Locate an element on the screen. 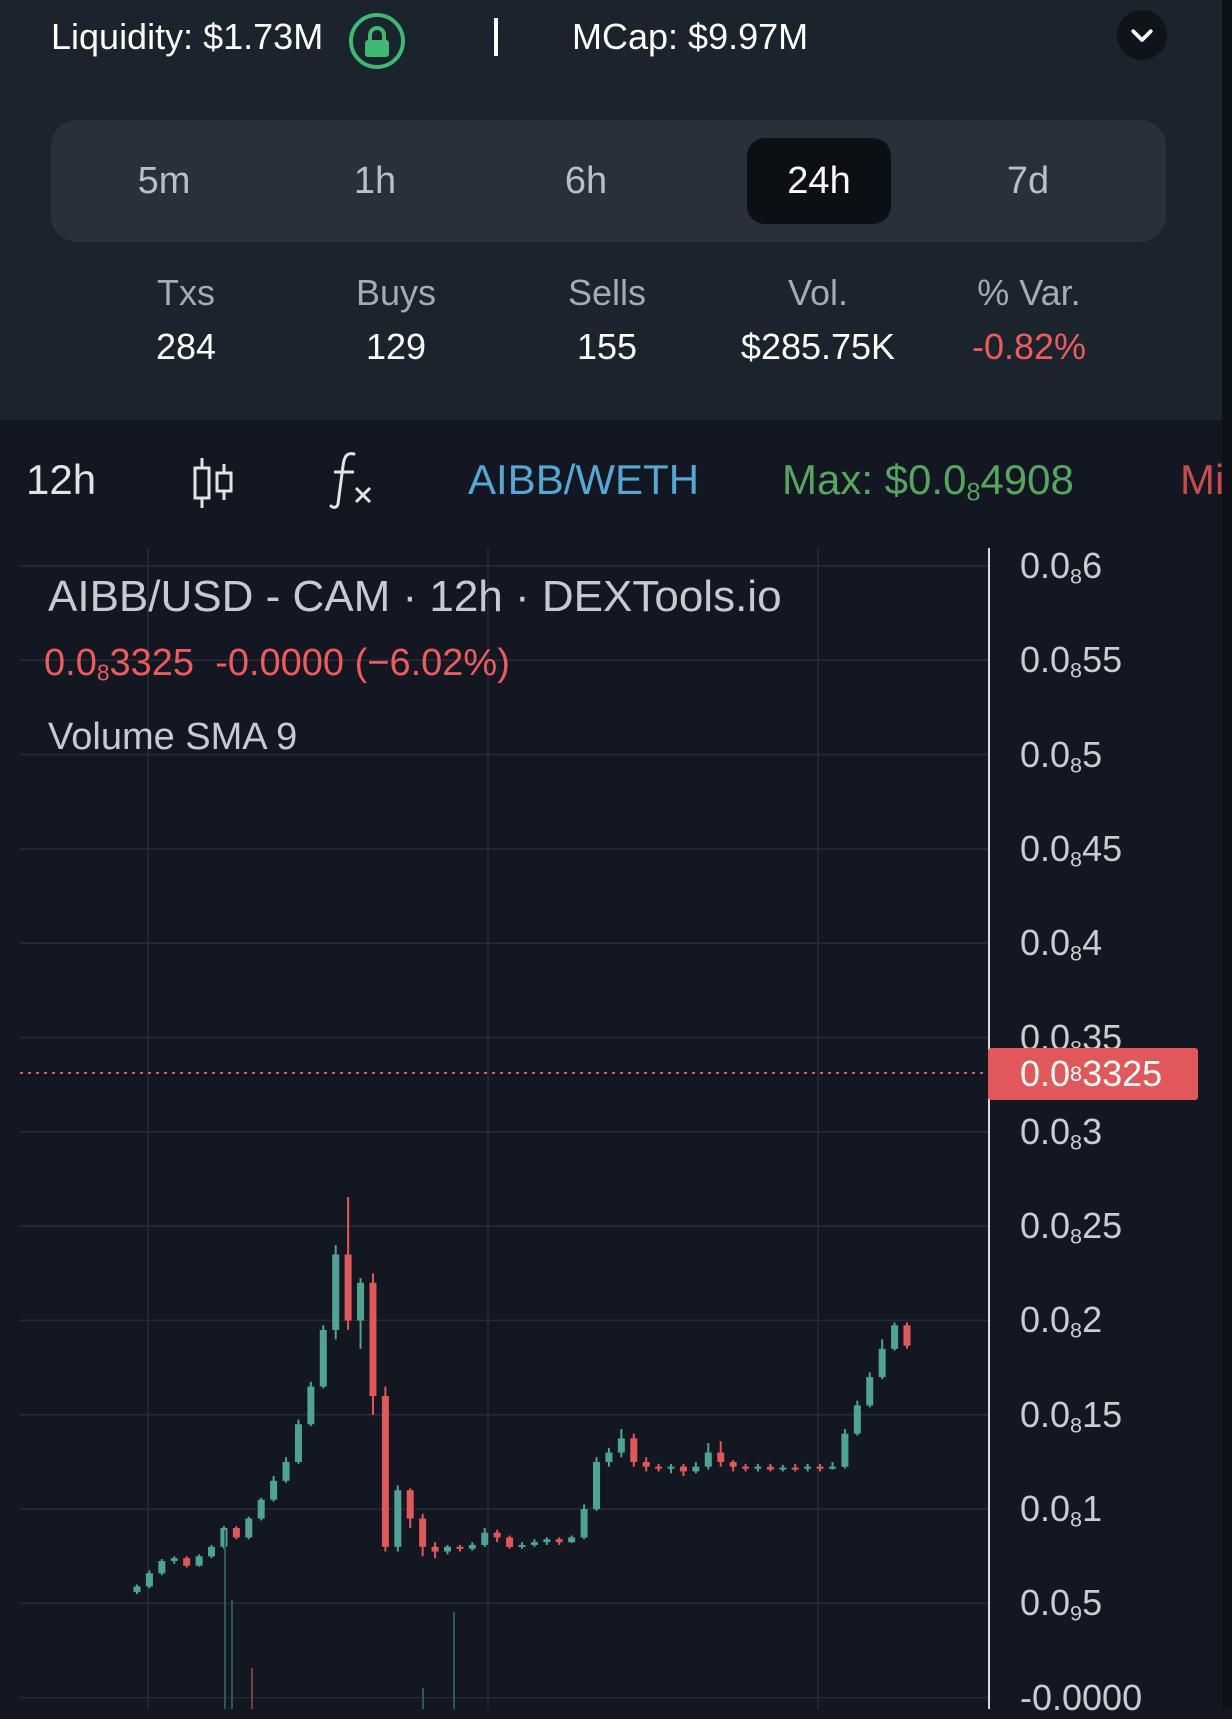  y-axis-tick: 0.0815 is located at coordinates (1071, 1415).